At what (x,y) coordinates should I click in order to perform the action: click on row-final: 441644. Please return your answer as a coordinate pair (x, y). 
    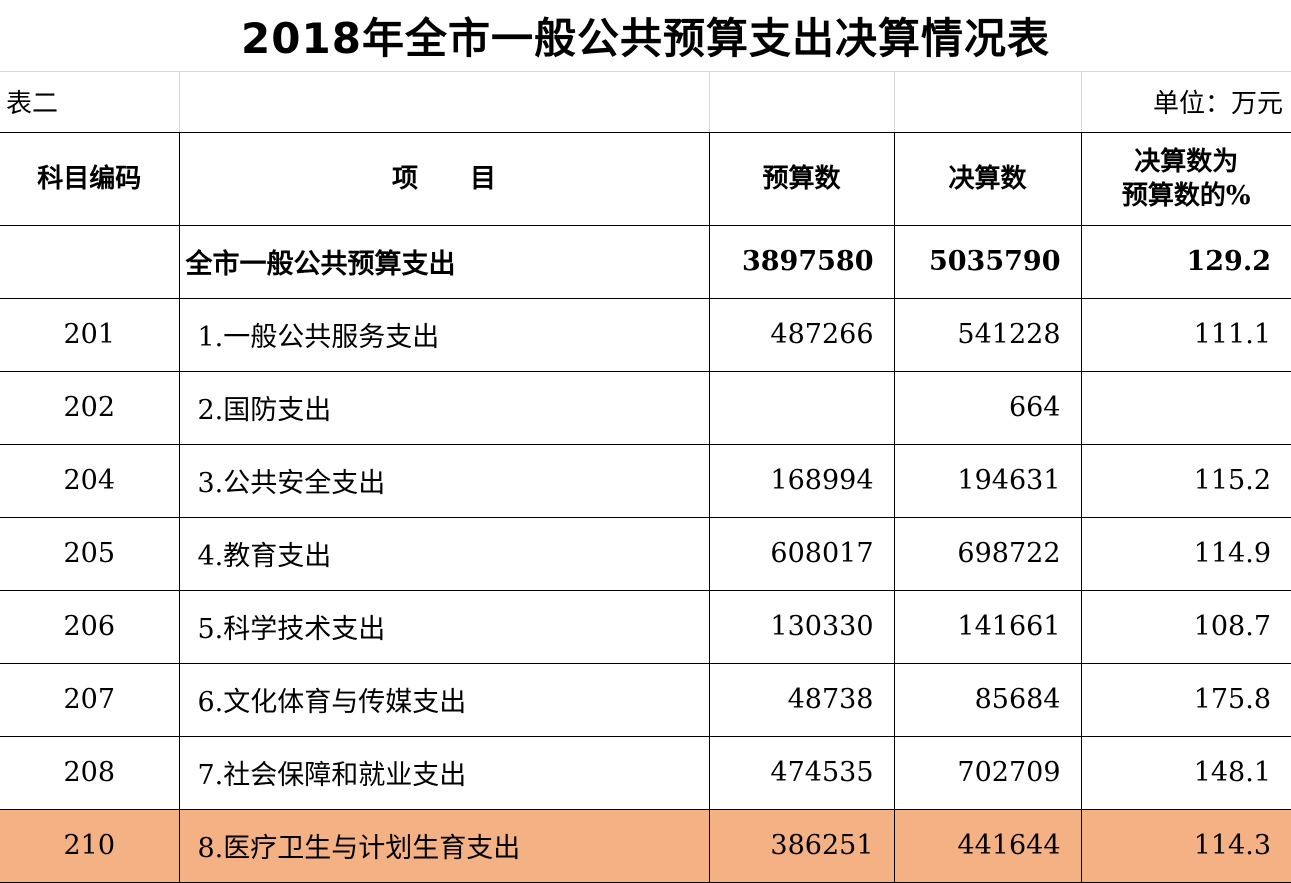
    Looking at the image, I should click on (987, 845).